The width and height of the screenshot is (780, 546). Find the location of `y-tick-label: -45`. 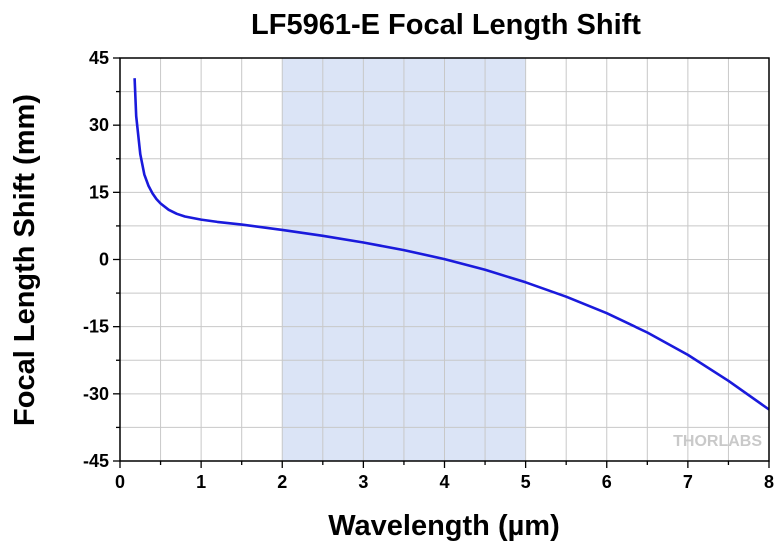

y-tick-label: -45 is located at coordinates (96, 461).